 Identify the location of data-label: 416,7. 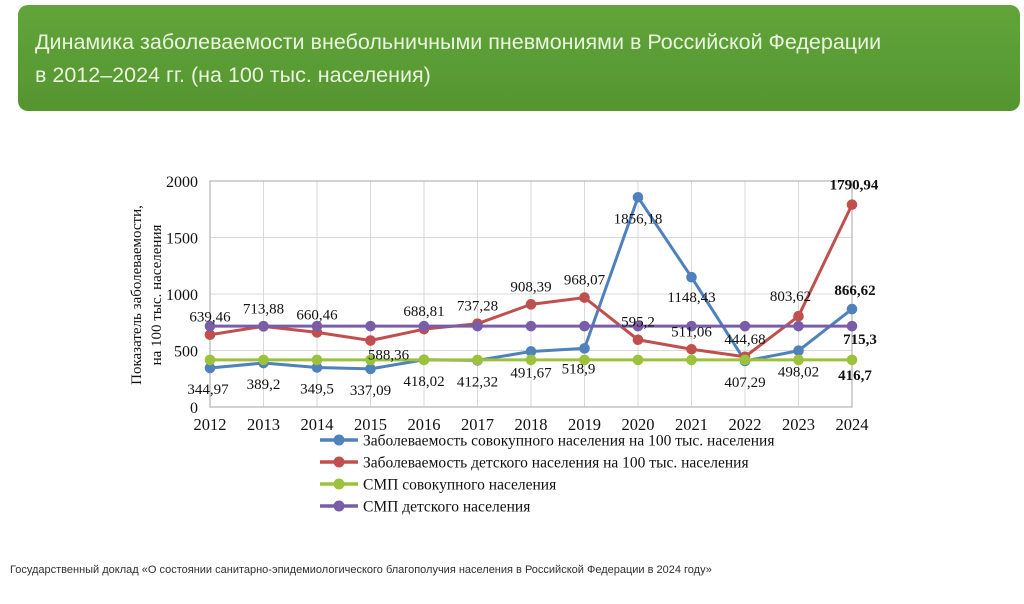
(855, 376).